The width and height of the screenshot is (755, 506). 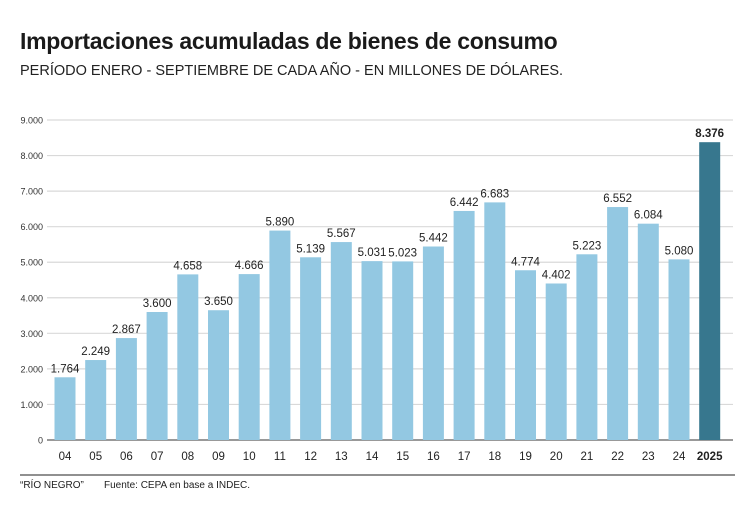 What do you see at coordinates (679, 251) in the screenshot?
I see `value-label: 5.080` at bounding box center [679, 251].